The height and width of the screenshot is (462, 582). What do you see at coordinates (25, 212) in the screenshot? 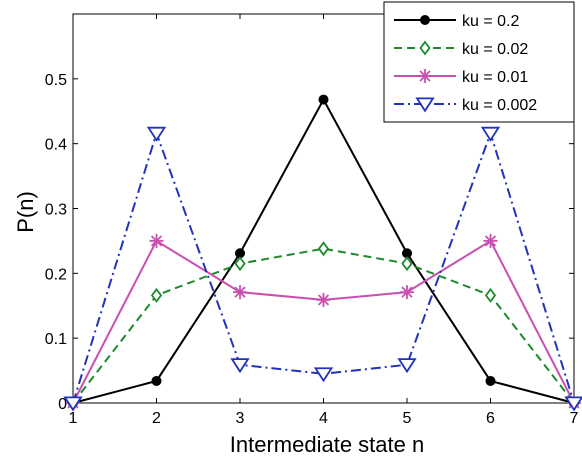
I see `y-axis-label: P(n)` at bounding box center [25, 212].